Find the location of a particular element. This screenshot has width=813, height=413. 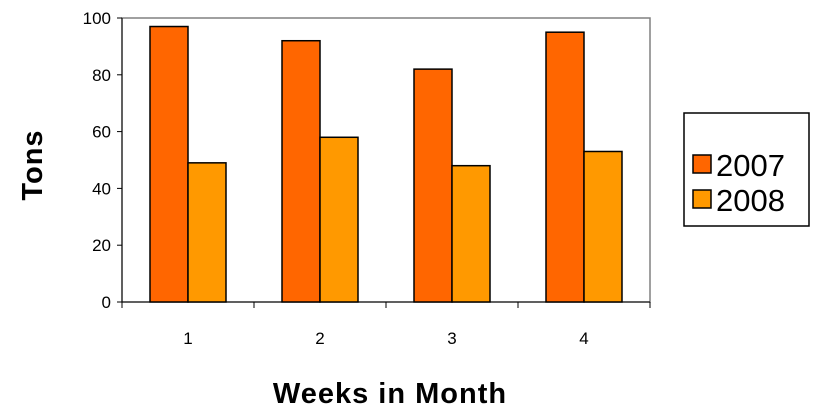

legend-label-2008: 2008 is located at coordinates (750, 200).